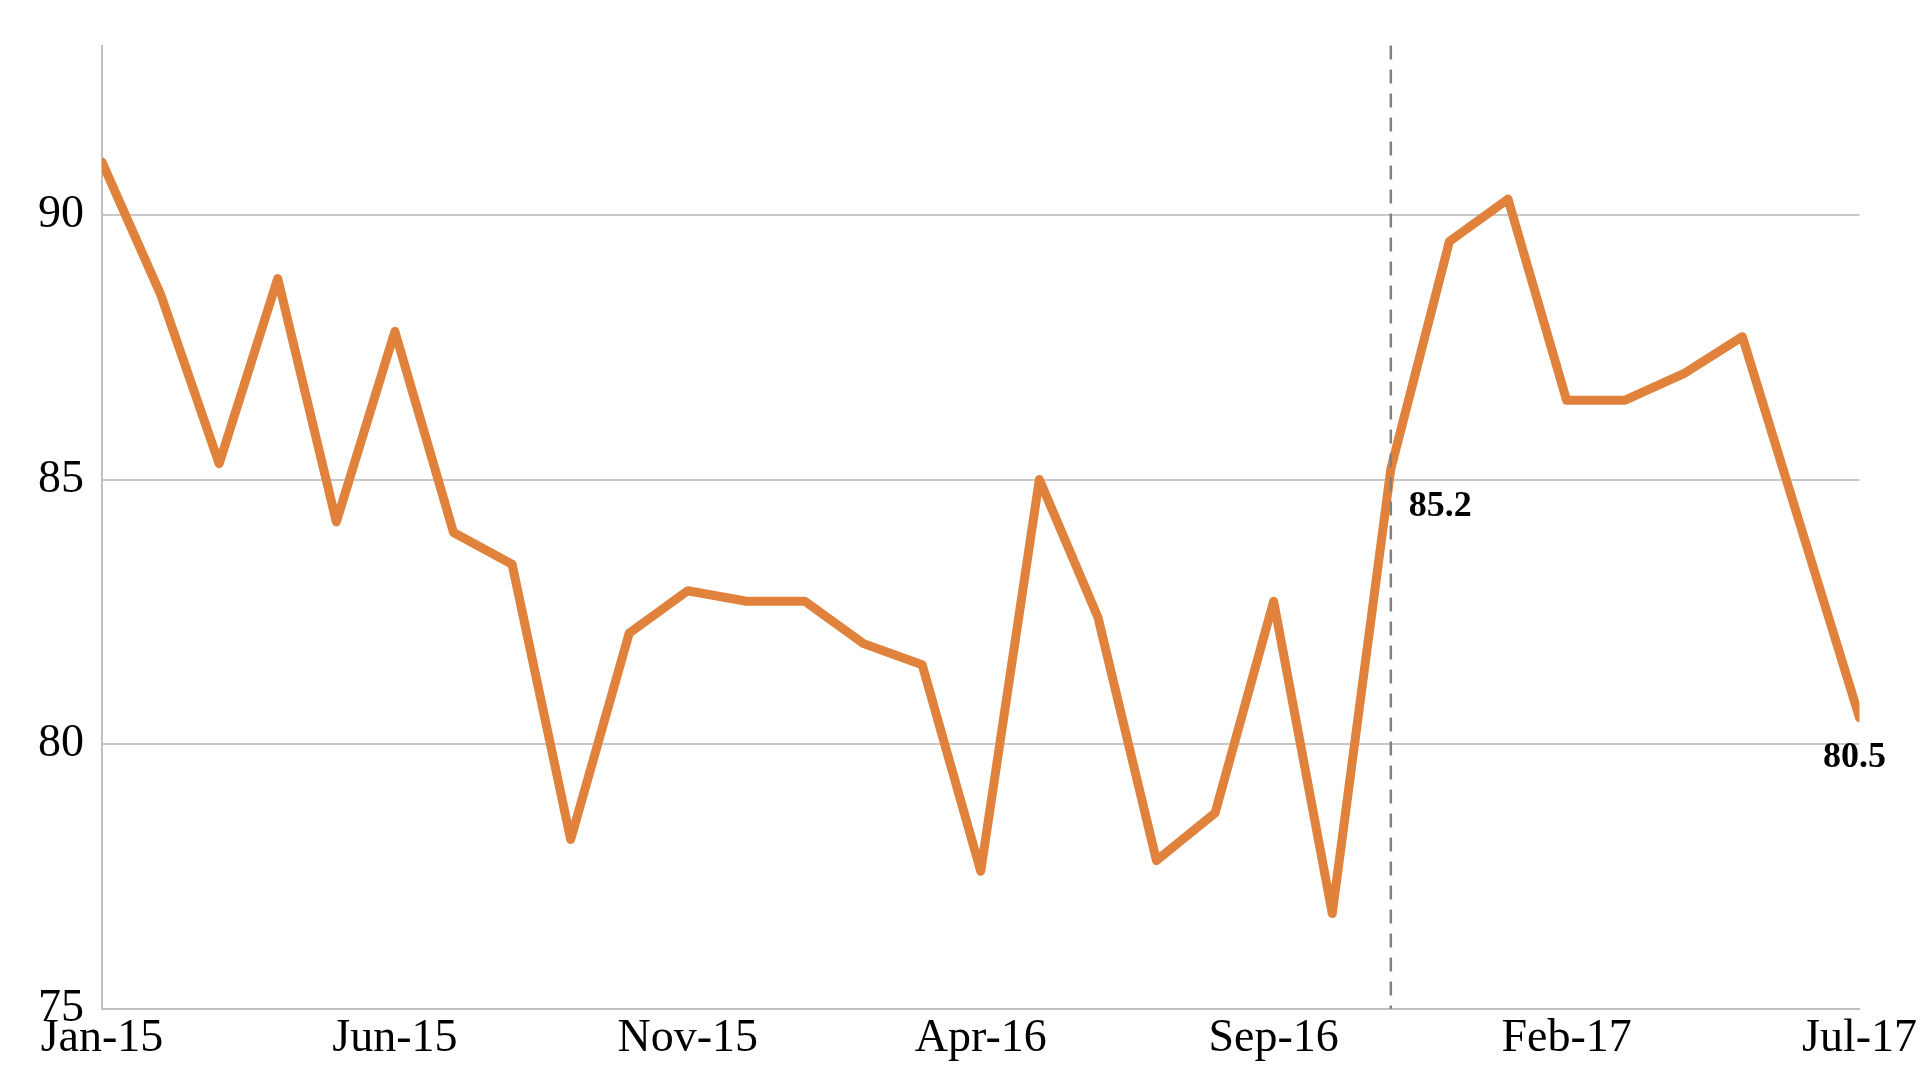 This screenshot has width=1920, height=1080. Describe the element at coordinates (688, 1036) in the screenshot. I see `x-tick-label: Nov-15` at that location.